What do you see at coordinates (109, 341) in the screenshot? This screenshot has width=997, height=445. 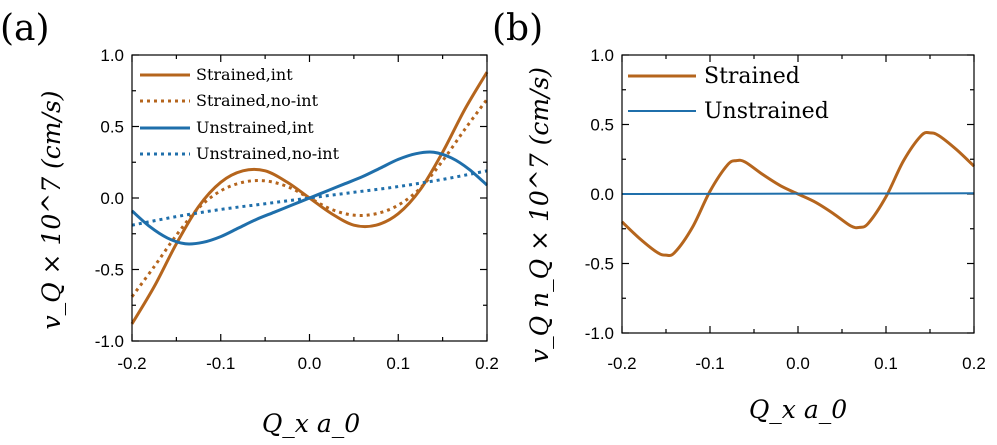 I see `panel-a-ytick-label: -1.0` at bounding box center [109, 341].